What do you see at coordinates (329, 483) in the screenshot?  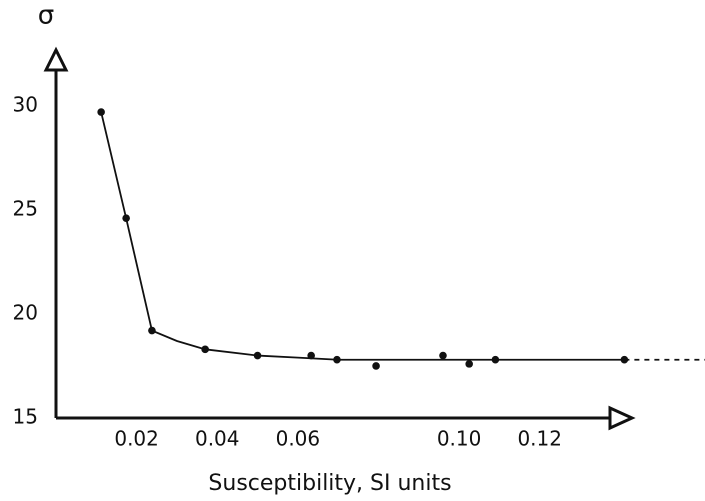 I see `x-axis-label: Susceptibility, SI units` at bounding box center [329, 483].